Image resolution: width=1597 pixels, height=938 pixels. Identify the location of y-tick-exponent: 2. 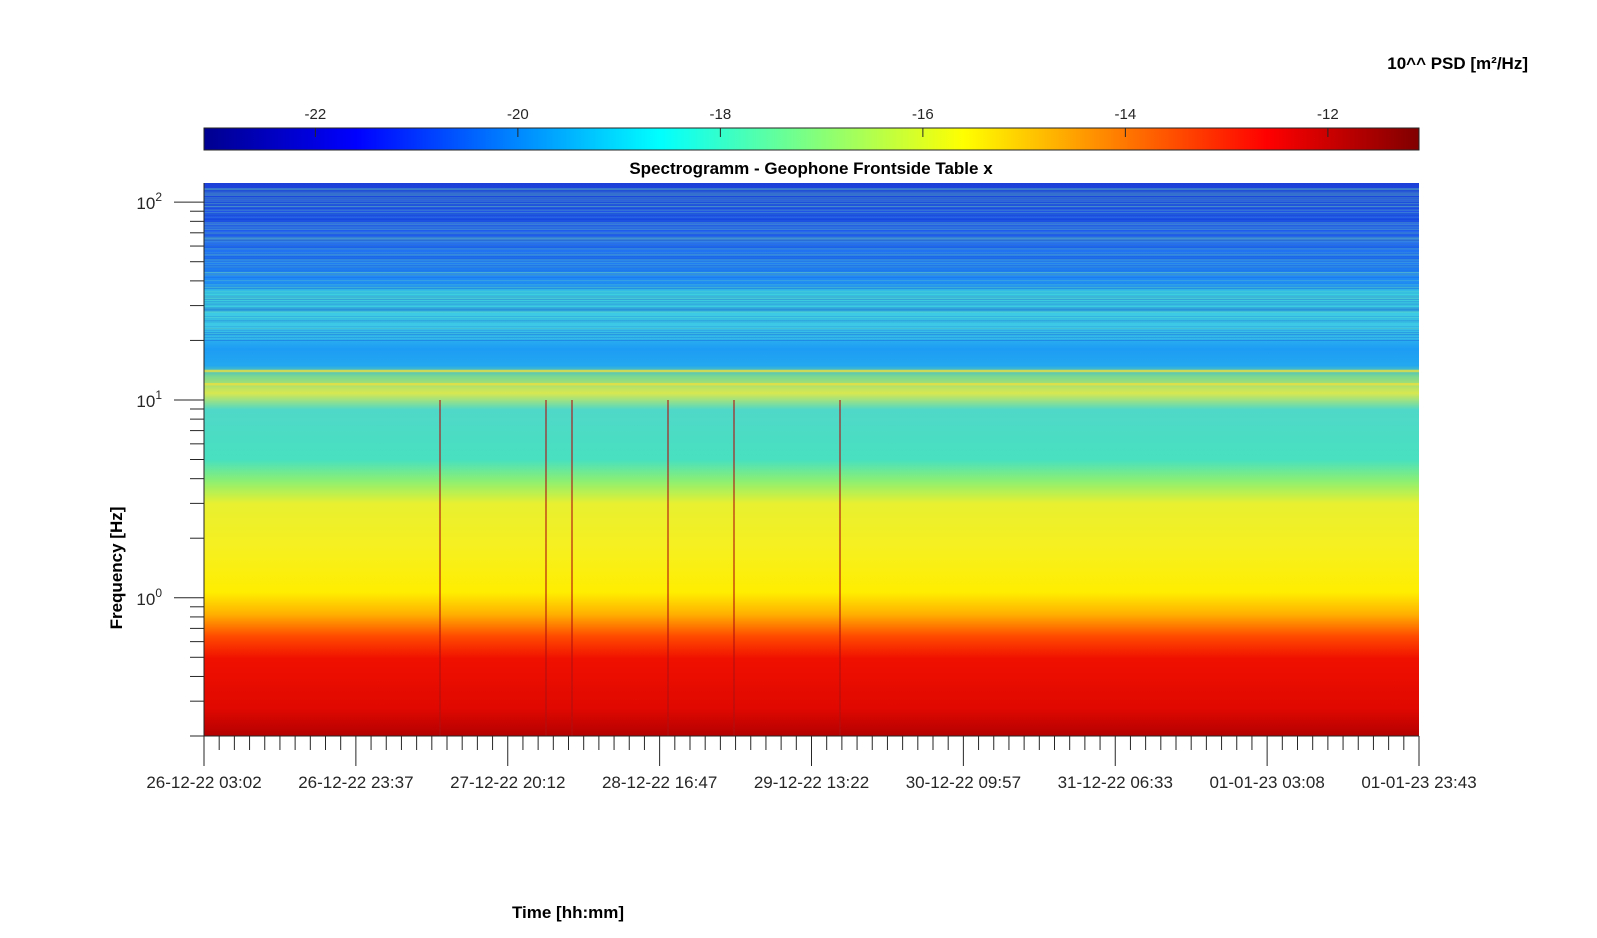
(158, 197).